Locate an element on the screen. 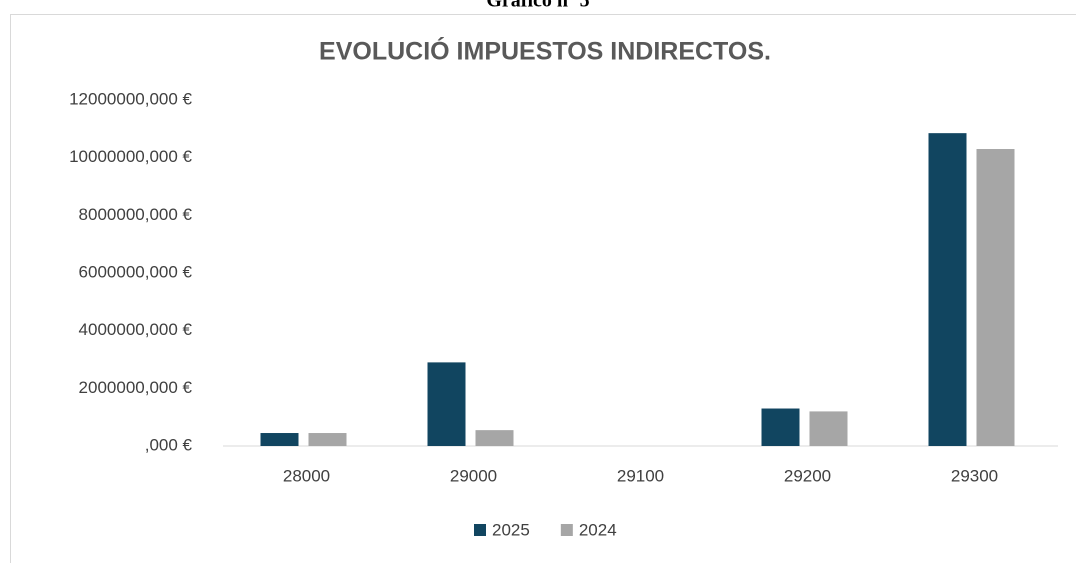 Image resolution: width=1076 pixels, height=563 pixels. x-tick-label: 29100 is located at coordinates (640, 475).